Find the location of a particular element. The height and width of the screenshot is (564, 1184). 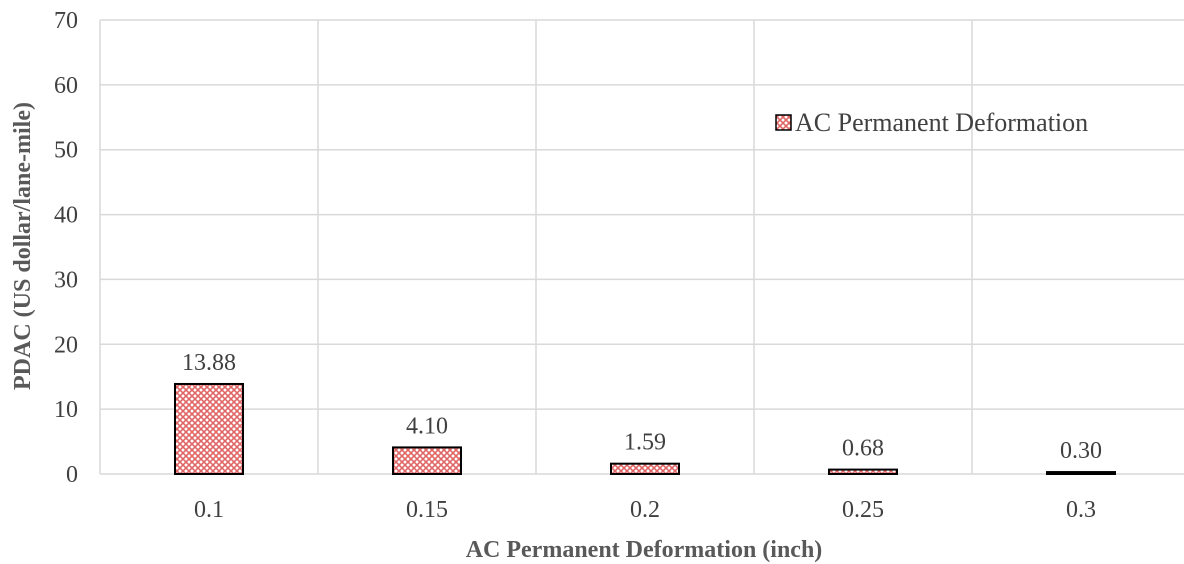

x-tick-labels: 0.1 0.15 0.2 0.25 0.3 is located at coordinates (645, 510).